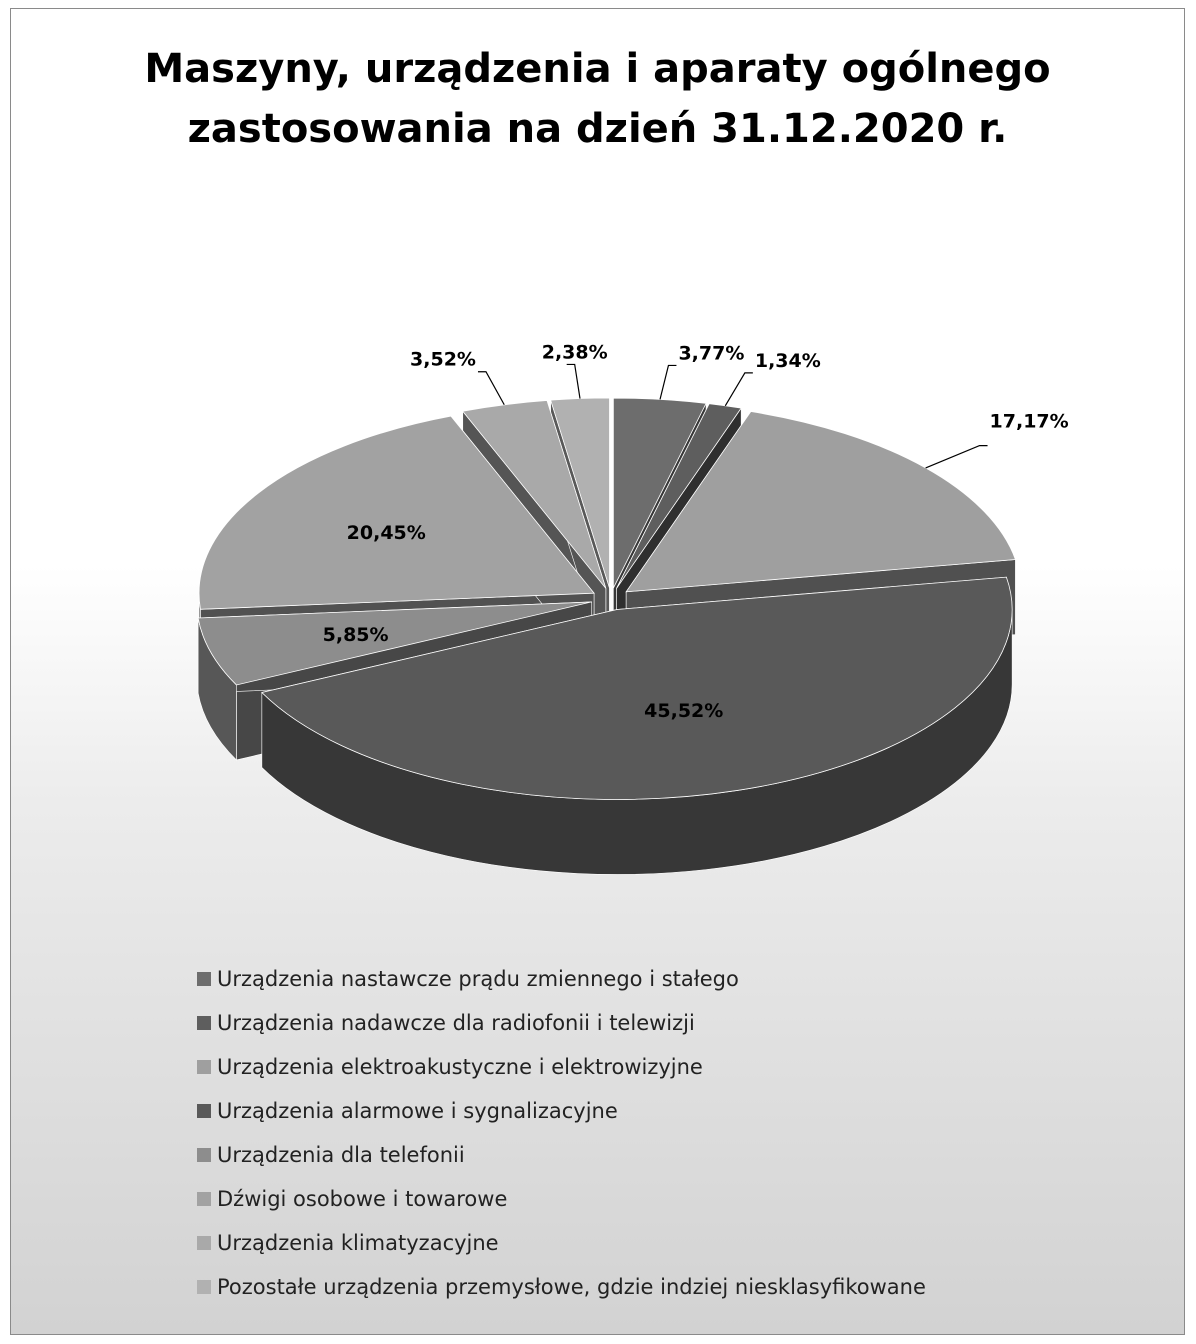 The height and width of the screenshot is (1344, 1196). I want to click on legend-item: Urządzenia alarmowe i sygnalizacyjne, so click(677, 1111).